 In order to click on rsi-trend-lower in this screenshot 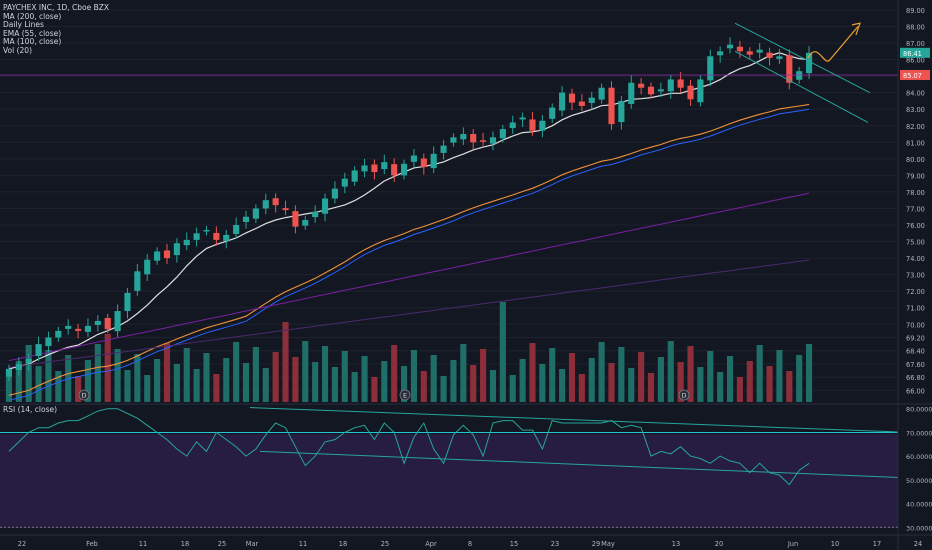, I will do `click(579, 464)`.